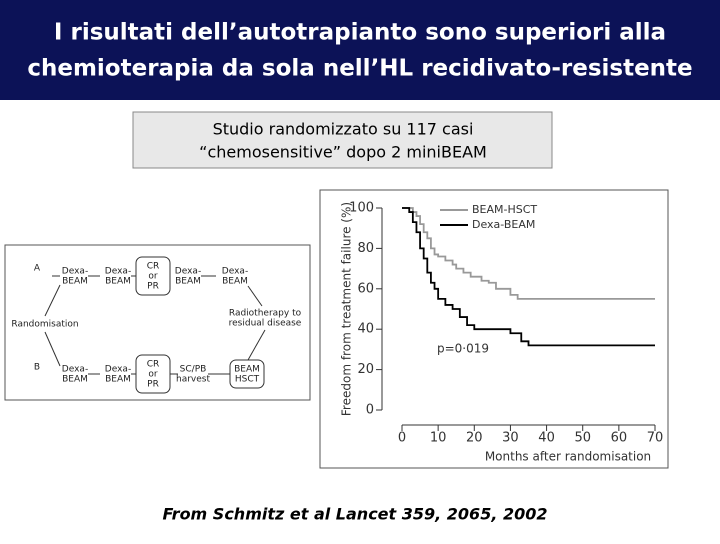  Describe the element at coordinates (343, 129) in the screenshot. I see `info-line: Studio randomizzato su 117 casi` at that location.